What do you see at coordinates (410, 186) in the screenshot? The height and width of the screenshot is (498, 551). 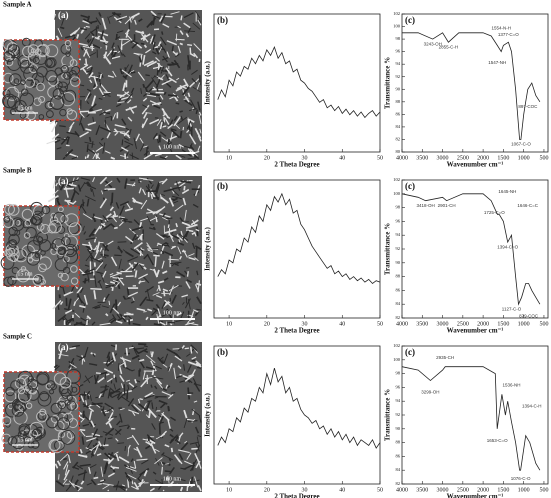 I see `panel-label: (c)` at bounding box center [410, 186].